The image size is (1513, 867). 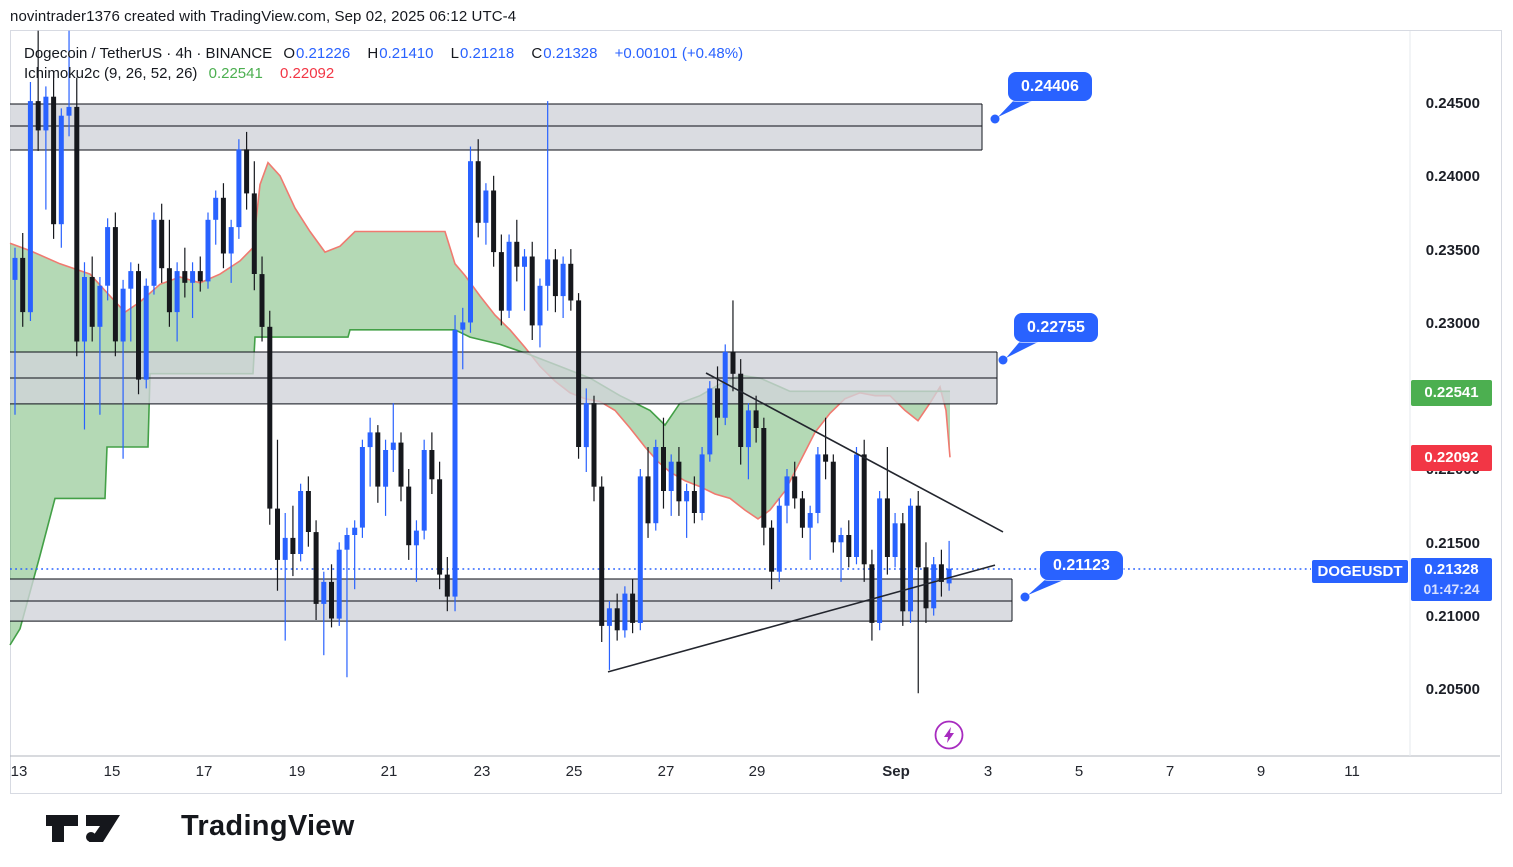 What do you see at coordinates (570, 53) in the screenshot?
I see `ohlc-close-value: 0.21328` at bounding box center [570, 53].